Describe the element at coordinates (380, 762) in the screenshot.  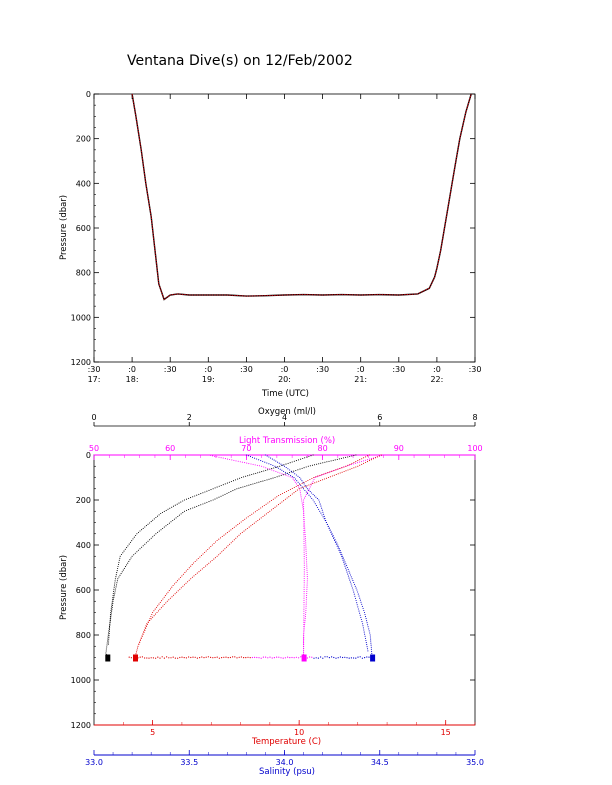
I see `salinity-tick-label: 34.5` at that location.